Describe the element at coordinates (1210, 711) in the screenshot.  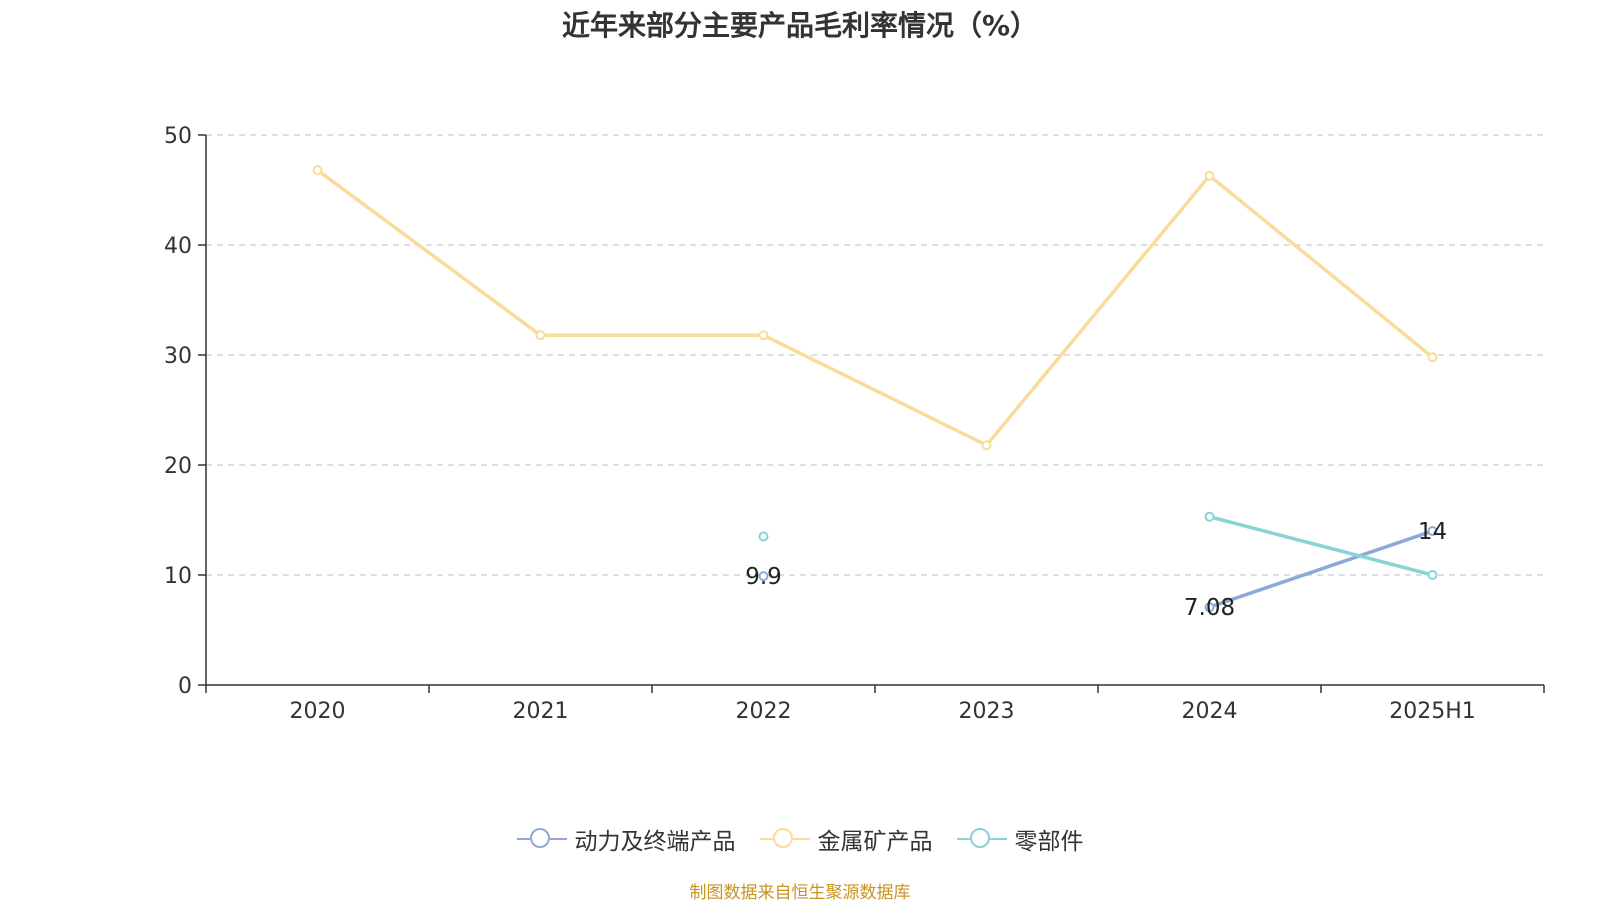
I see `x-tick-label: 2024` at that location.